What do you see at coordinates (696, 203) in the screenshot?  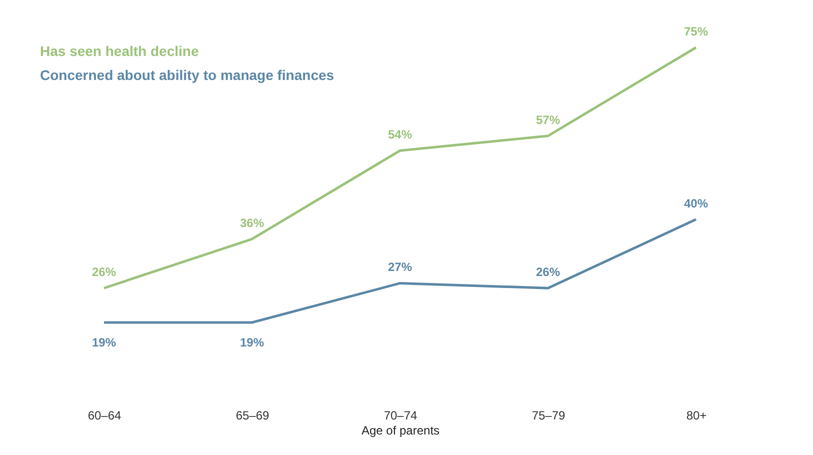 I see `data-label: 40%` at bounding box center [696, 203].